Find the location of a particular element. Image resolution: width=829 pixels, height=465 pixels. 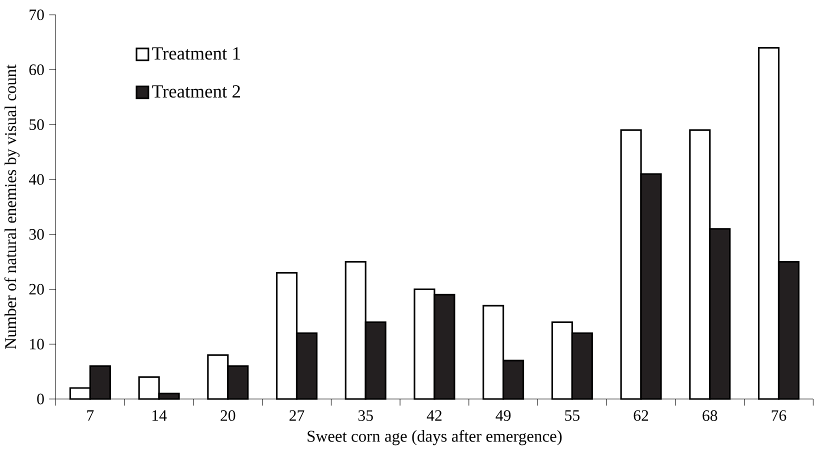

x-tick-label: 68 is located at coordinates (710, 415).